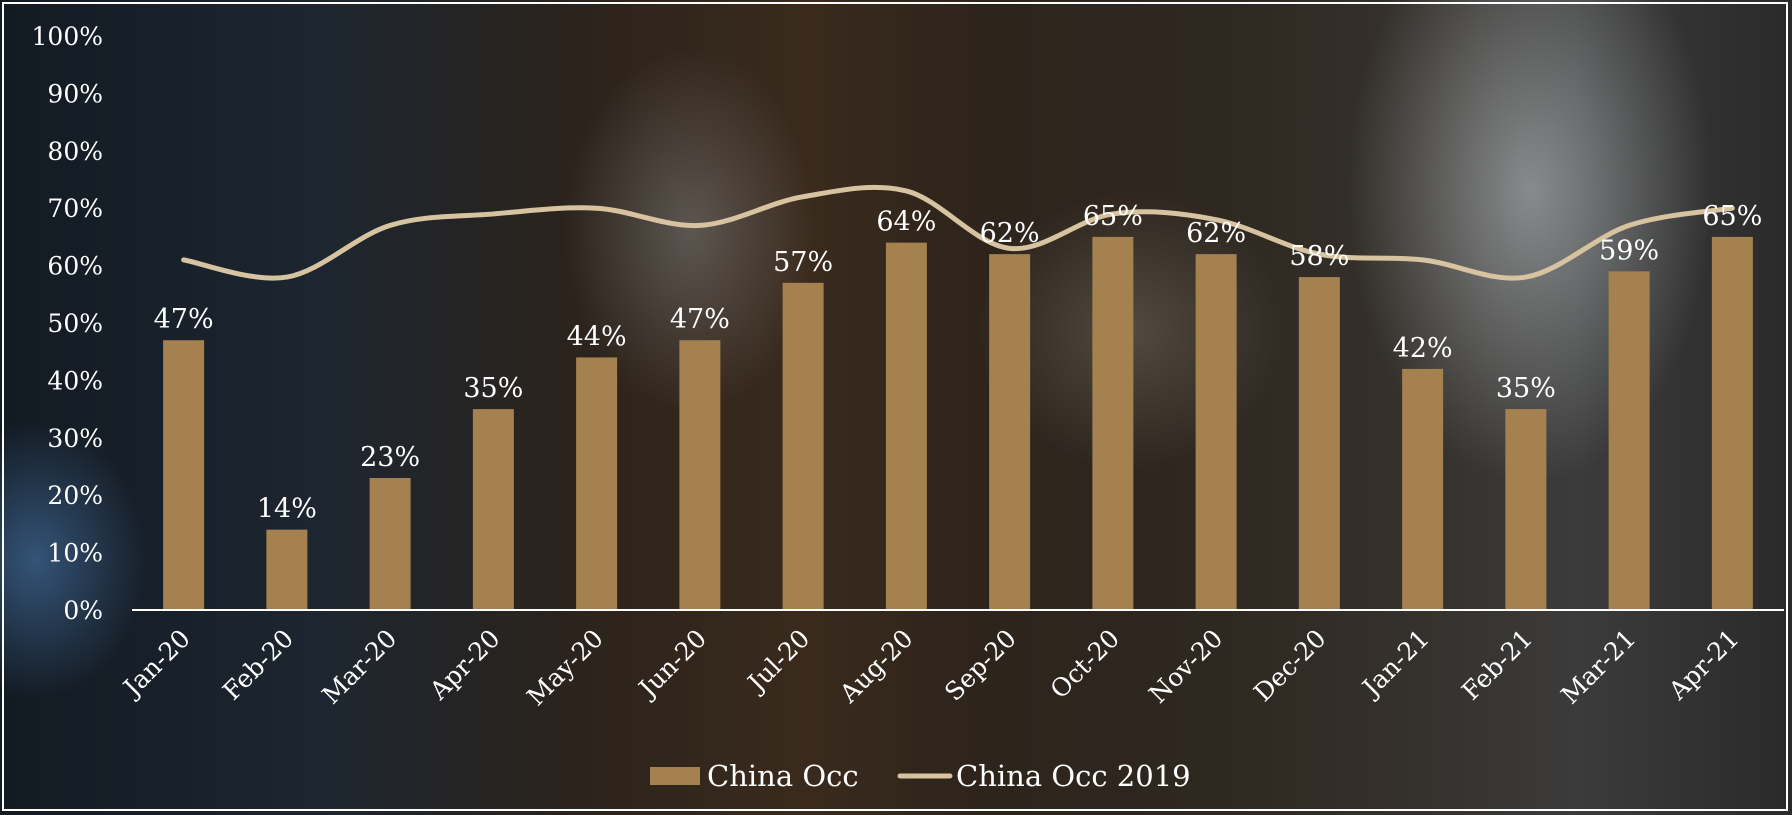 The width and height of the screenshot is (1792, 815). Describe the element at coordinates (1395, 664) in the screenshot. I see `x-tick-label: Jan-21` at that location.